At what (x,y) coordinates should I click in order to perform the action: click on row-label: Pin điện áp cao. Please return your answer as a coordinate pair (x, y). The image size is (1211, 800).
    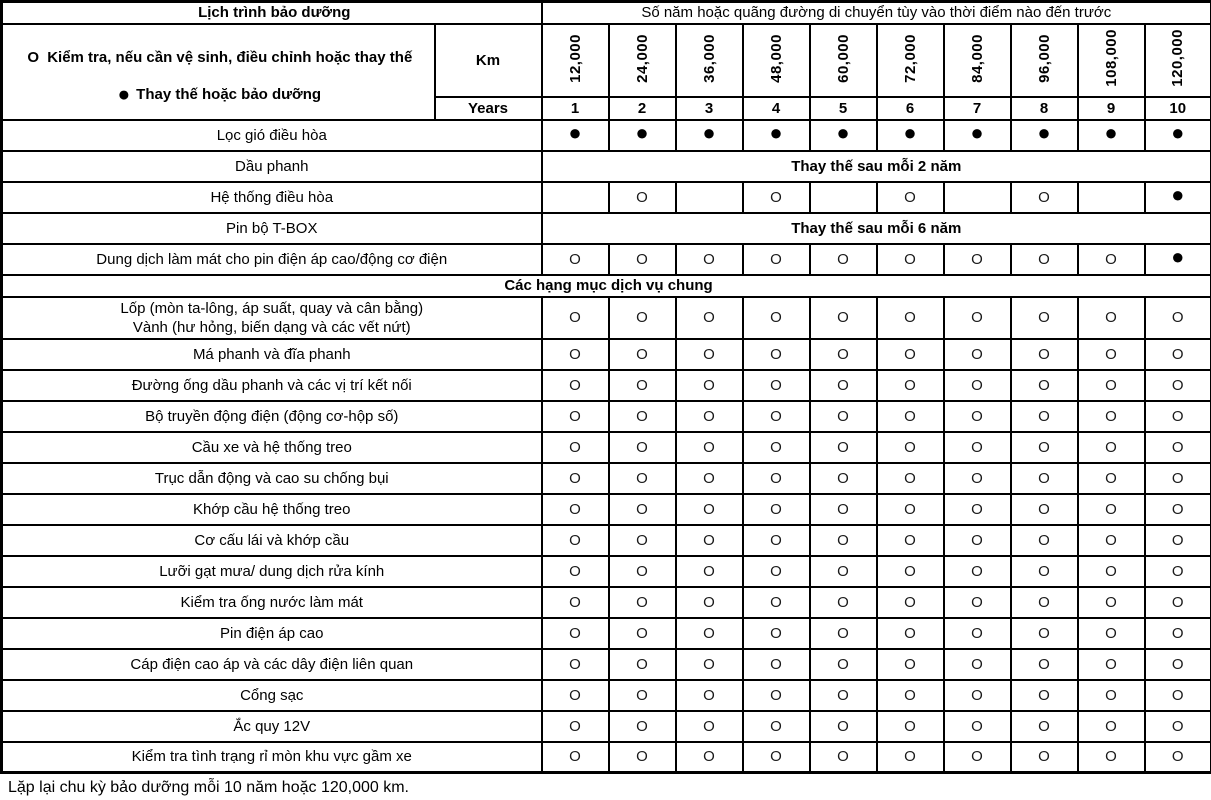
    Looking at the image, I should click on (271, 633).